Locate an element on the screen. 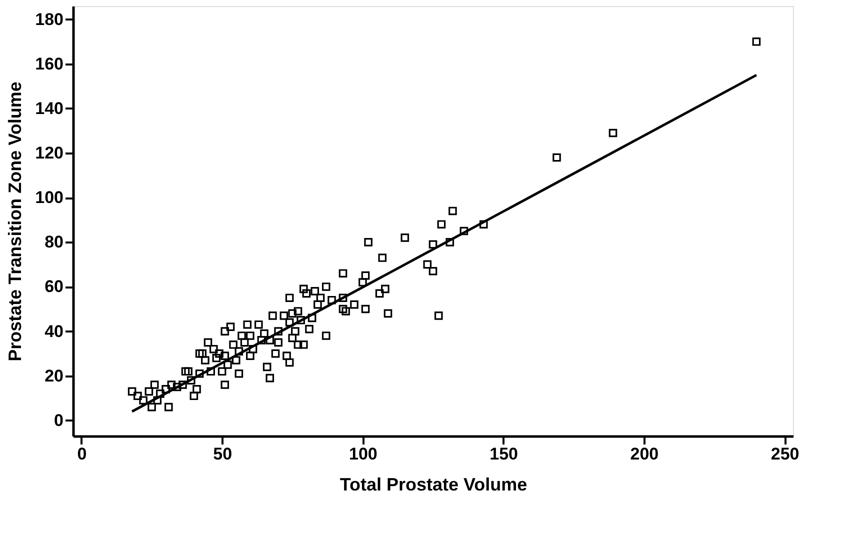 The image size is (866, 542). y-tick-label: 120 is located at coordinates (49, 153).